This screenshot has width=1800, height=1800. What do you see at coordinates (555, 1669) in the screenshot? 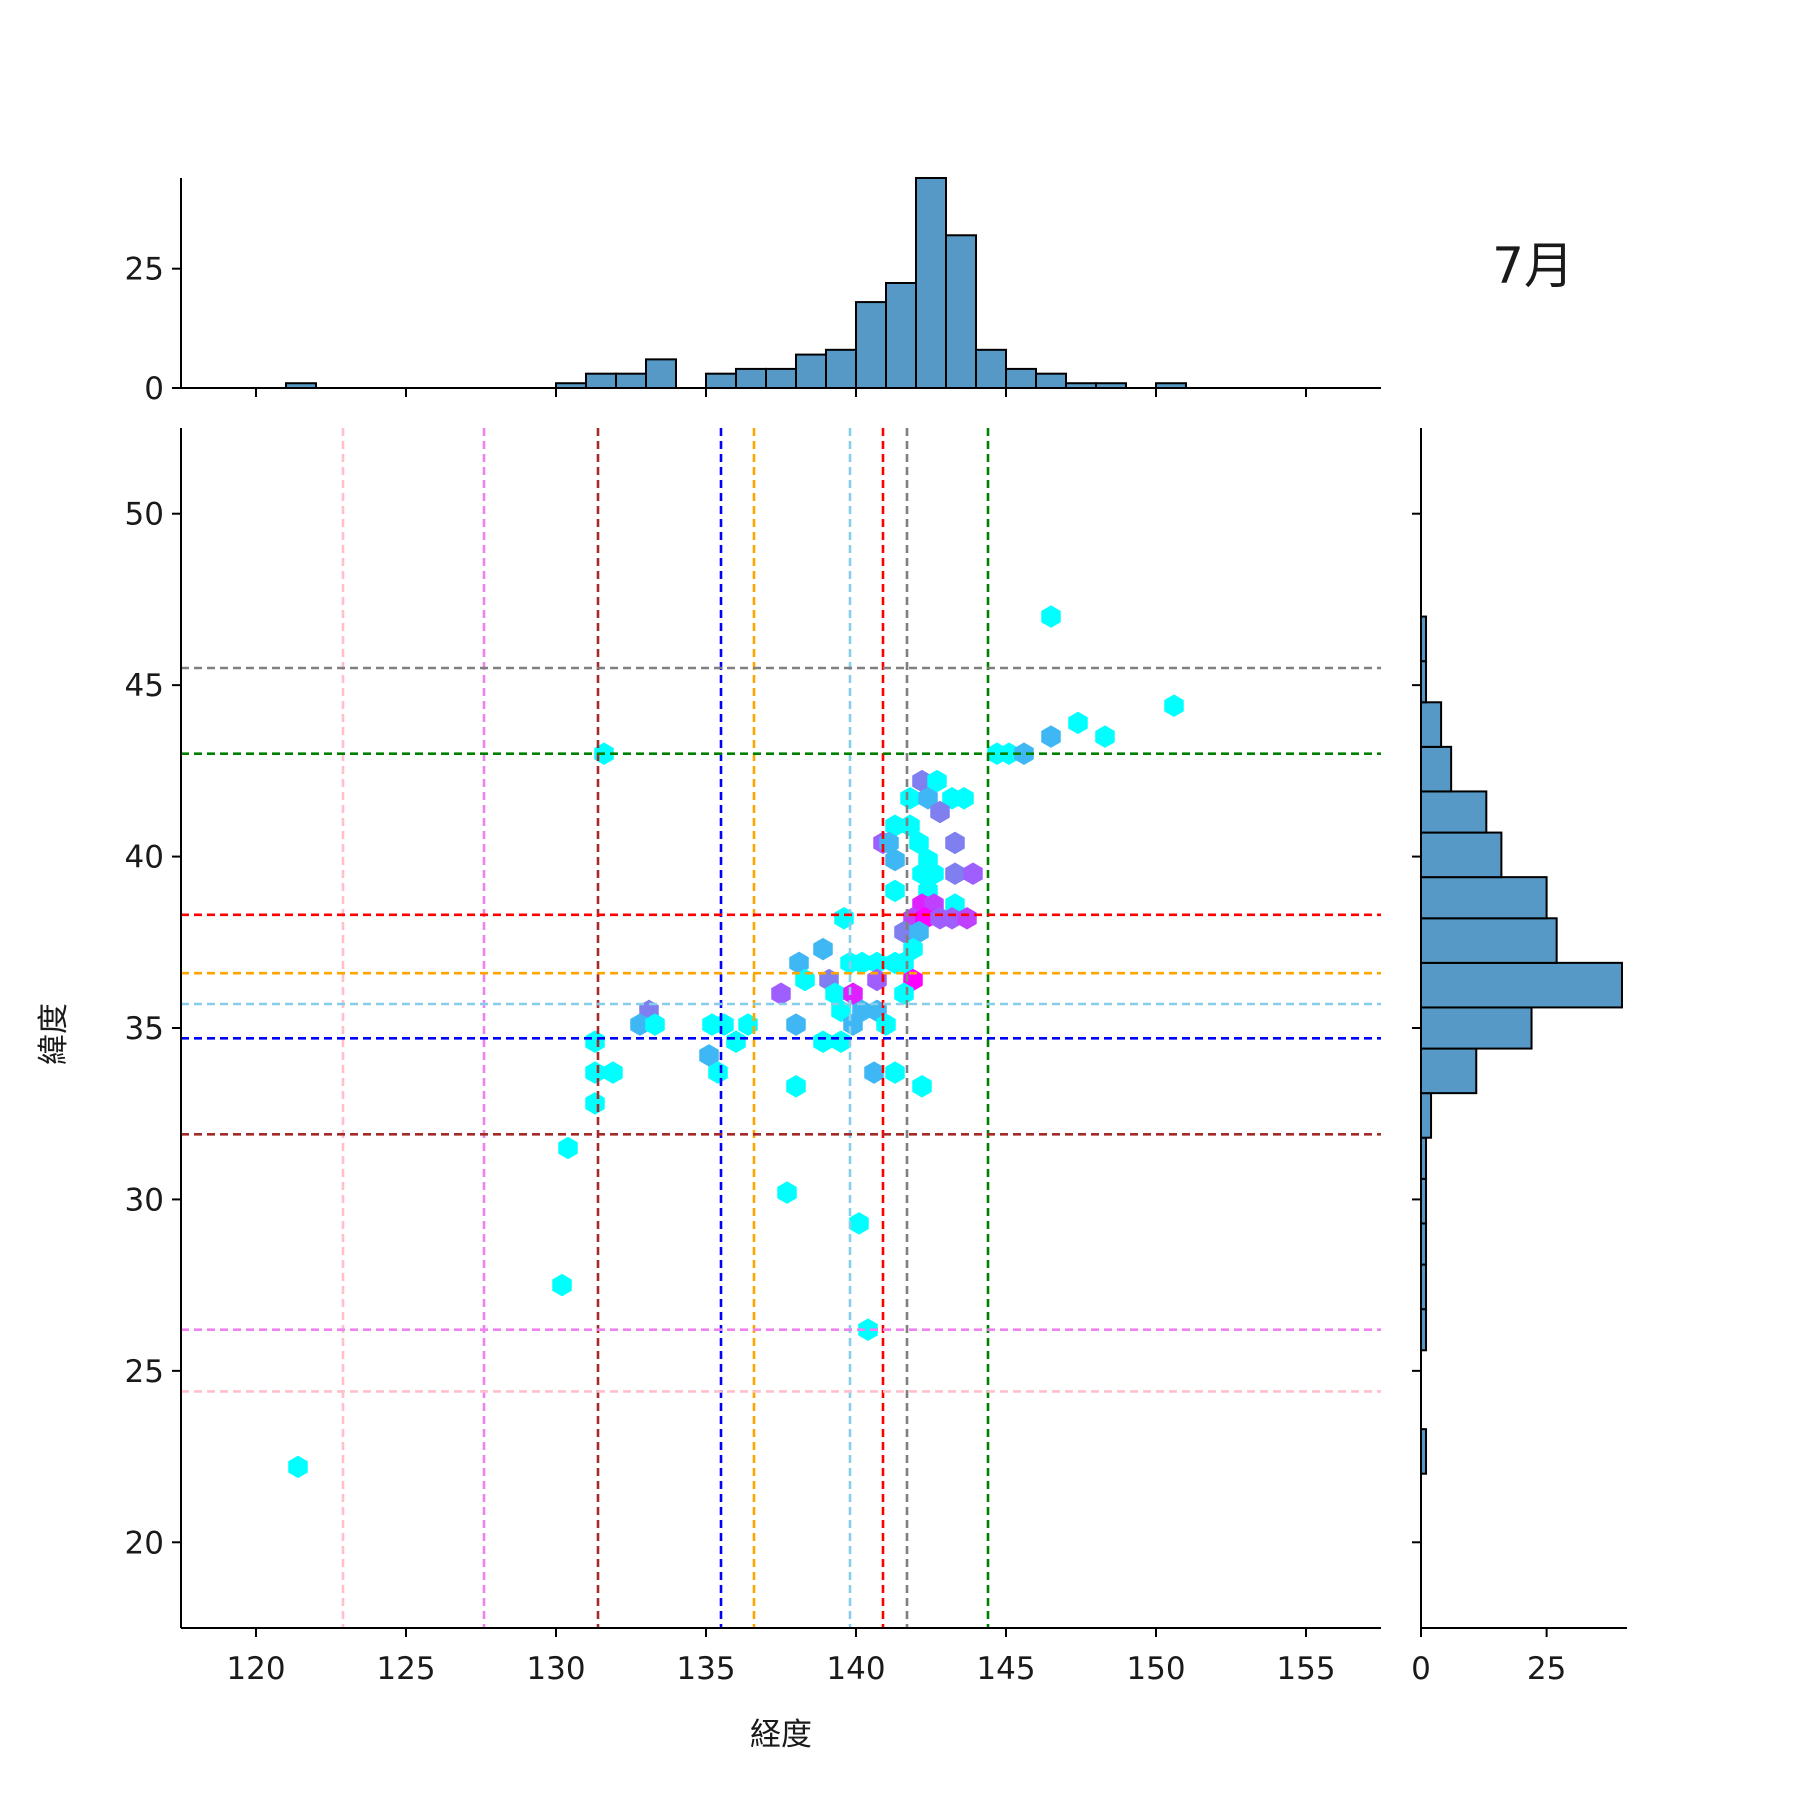
I see `x-tick-label: 130` at bounding box center [555, 1669].